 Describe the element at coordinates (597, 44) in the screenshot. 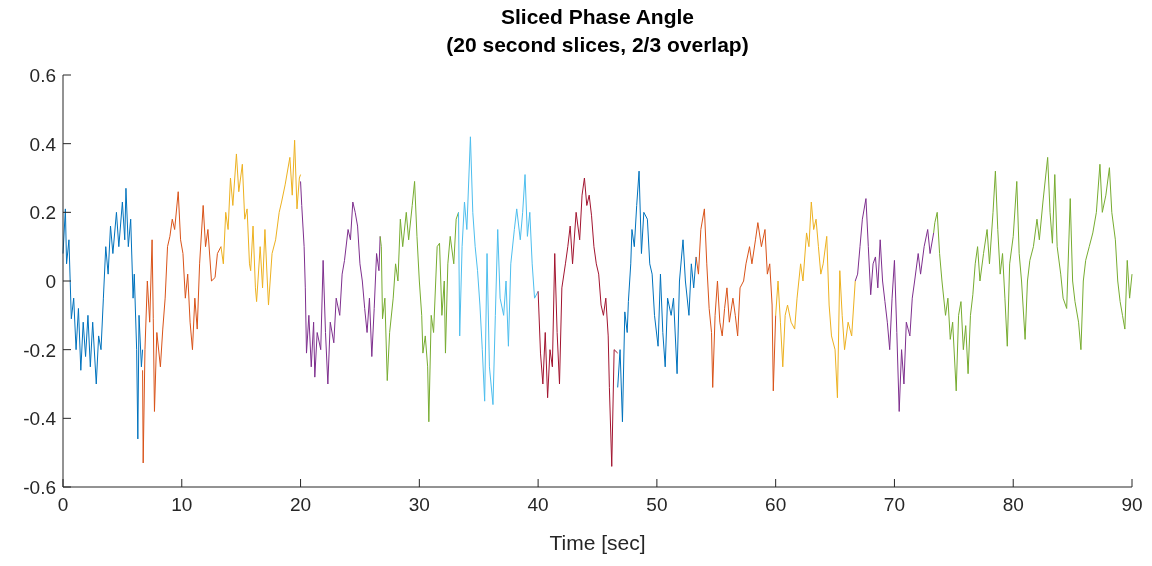

I see `chart-subtitle: (20 second slices, 2/3 overlap)` at that location.